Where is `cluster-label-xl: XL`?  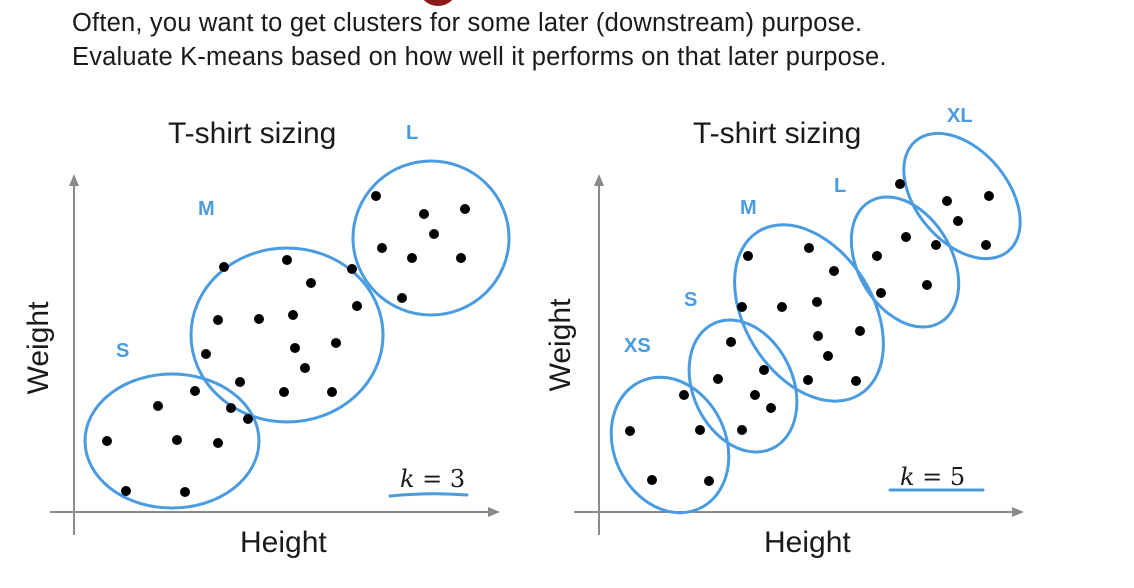
cluster-label-xl: XL is located at coordinates (960, 116).